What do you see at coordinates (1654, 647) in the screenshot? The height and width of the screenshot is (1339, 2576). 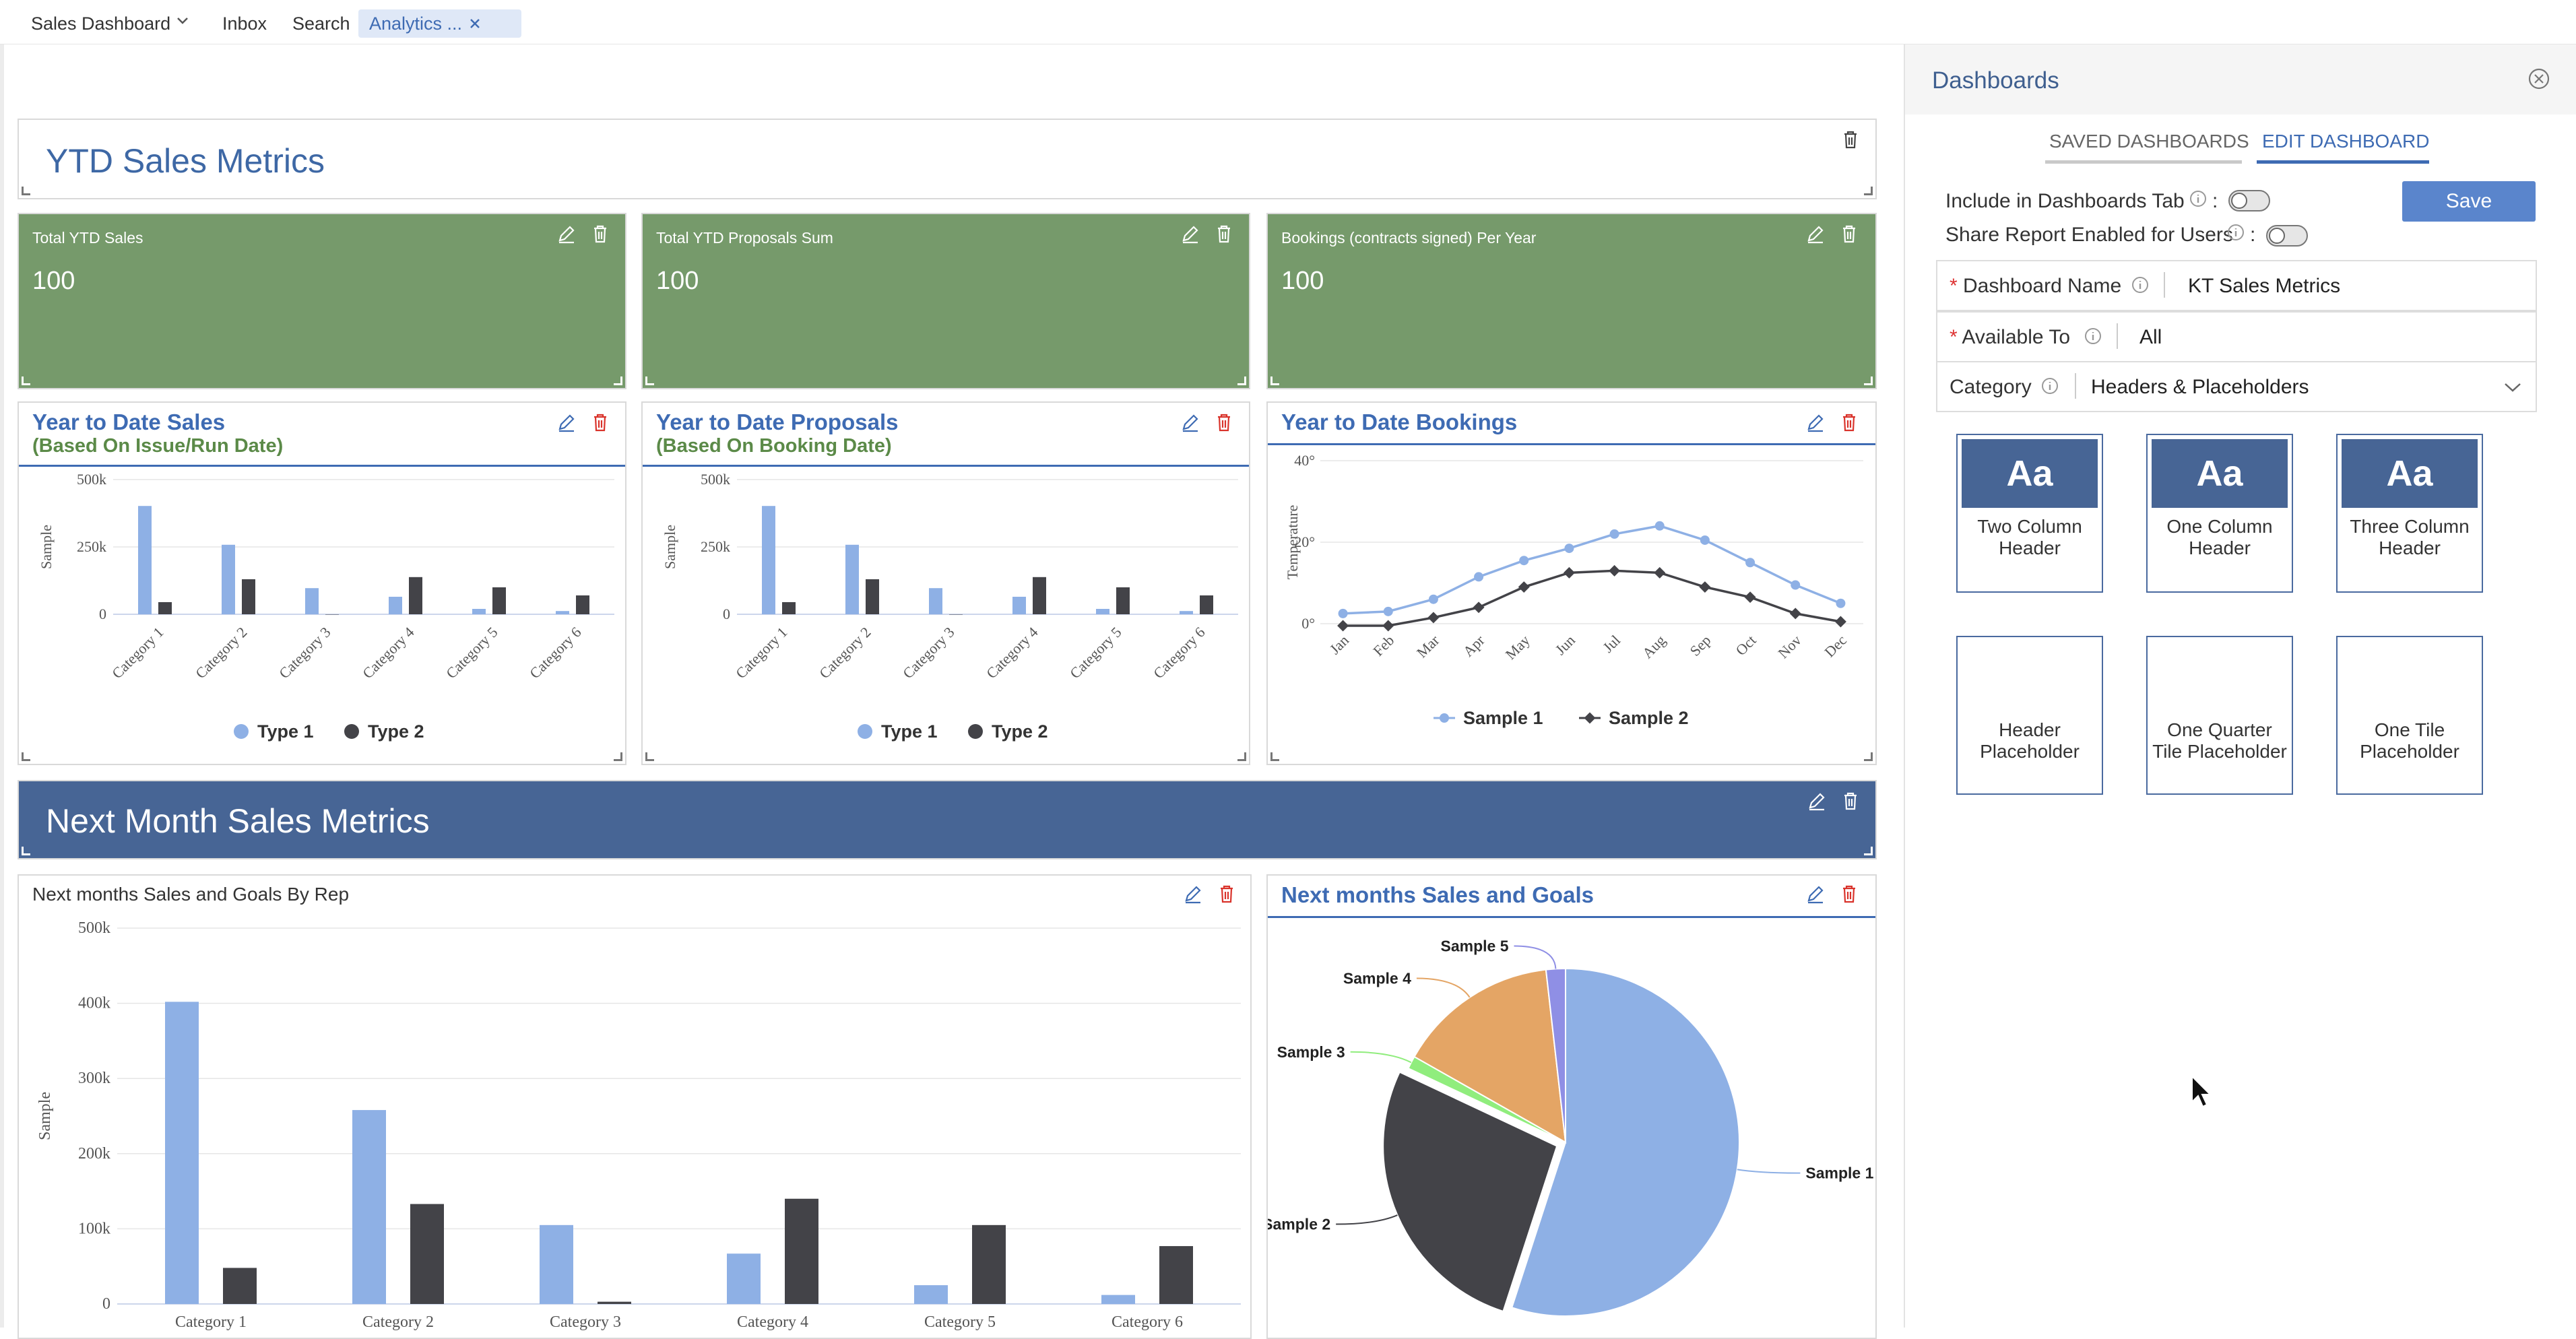 I see `x-tick-label: Aug` at bounding box center [1654, 647].